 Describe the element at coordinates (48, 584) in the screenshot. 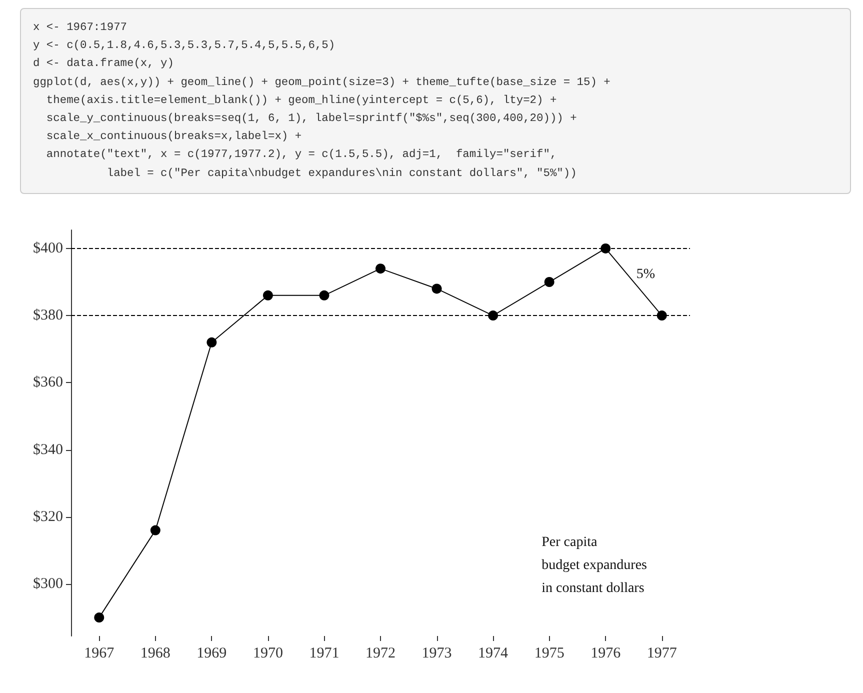

I see `y-tick-label: $300` at that location.